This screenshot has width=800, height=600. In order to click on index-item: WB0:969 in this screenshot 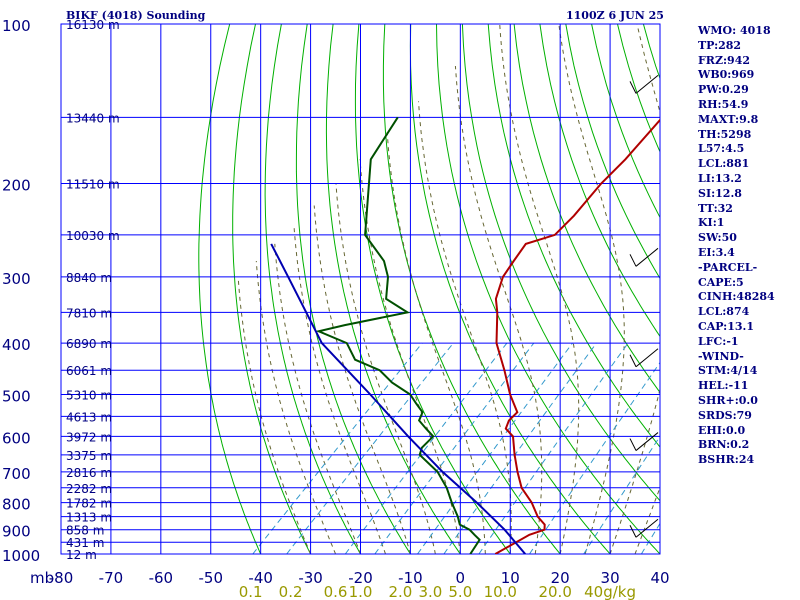, I will do `click(726, 75)`.